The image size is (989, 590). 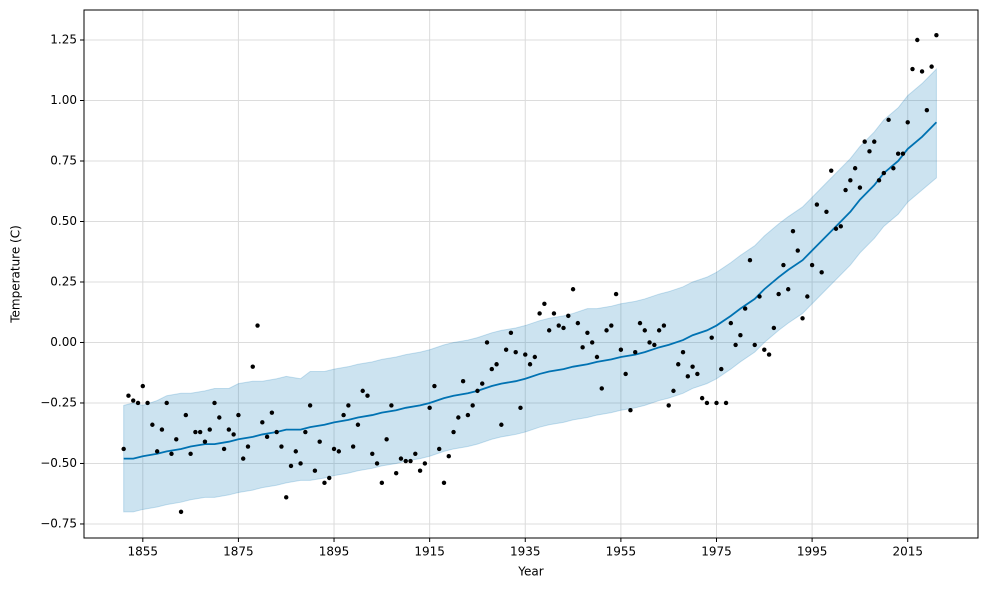 What do you see at coordinates (63, 221) in the screenshot?
I see `y-tick-label: 0.50` at bounding box center [63, 221].